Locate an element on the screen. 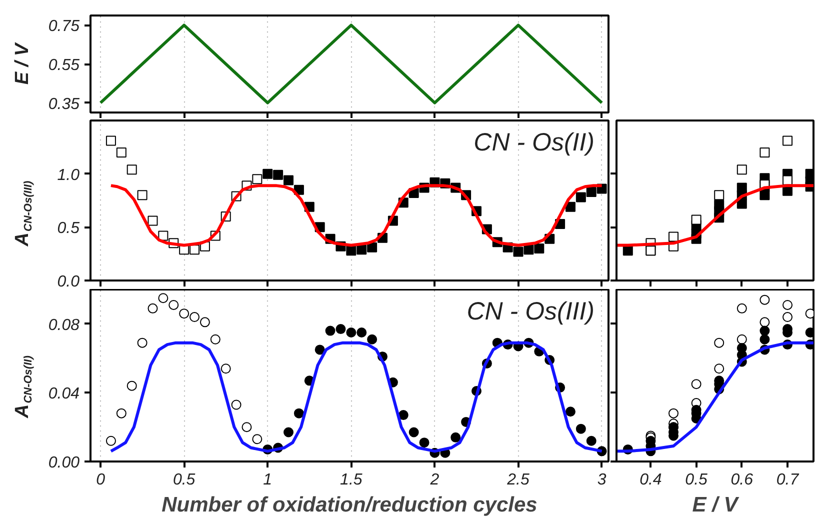  x-tick-label: 0.6 is located at coordinates (742, 480).